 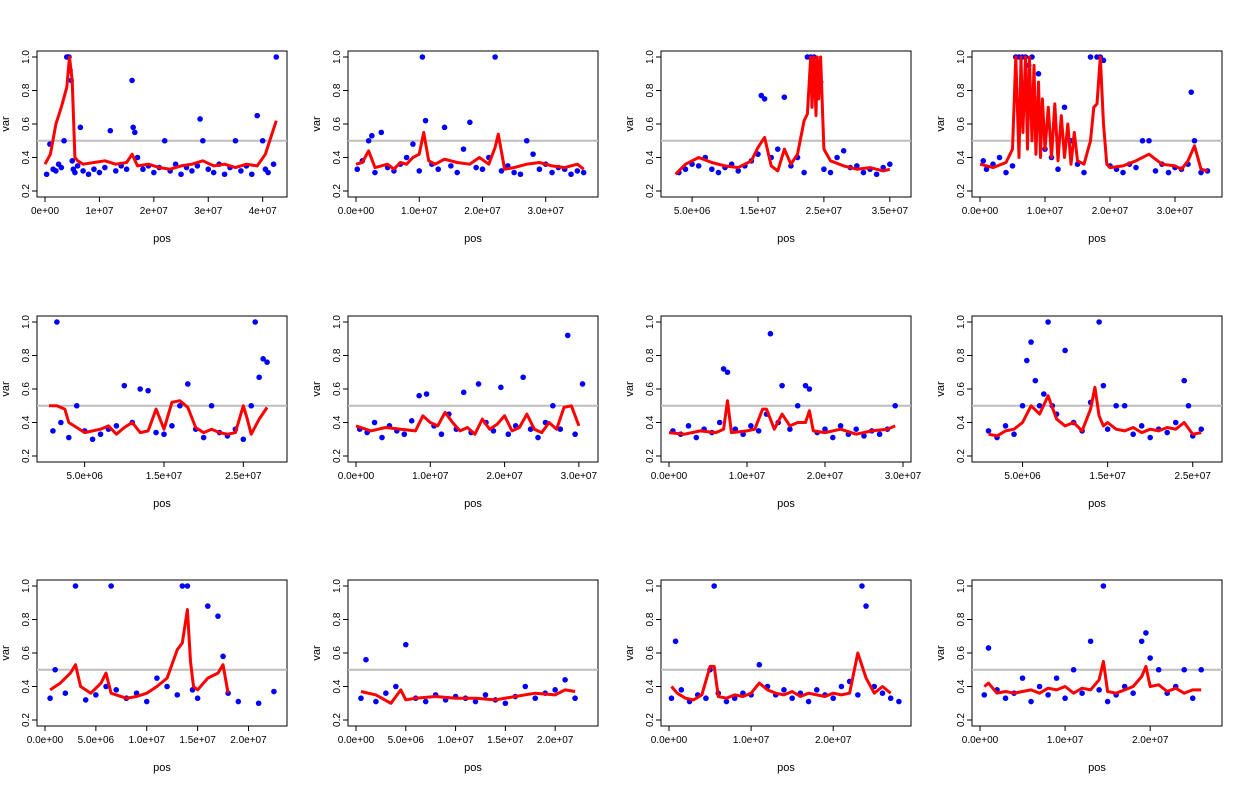 What do you see at coordinates (26, 322) in the screenshot?
I see `y-tick-label: 1.0` at bounding box center [26, 322].